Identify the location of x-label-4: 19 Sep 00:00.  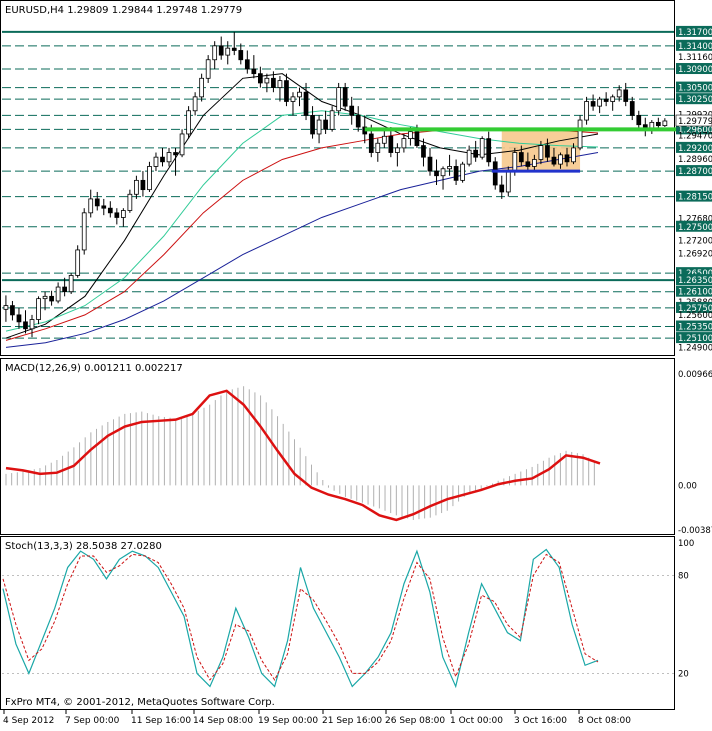
(288, 721).